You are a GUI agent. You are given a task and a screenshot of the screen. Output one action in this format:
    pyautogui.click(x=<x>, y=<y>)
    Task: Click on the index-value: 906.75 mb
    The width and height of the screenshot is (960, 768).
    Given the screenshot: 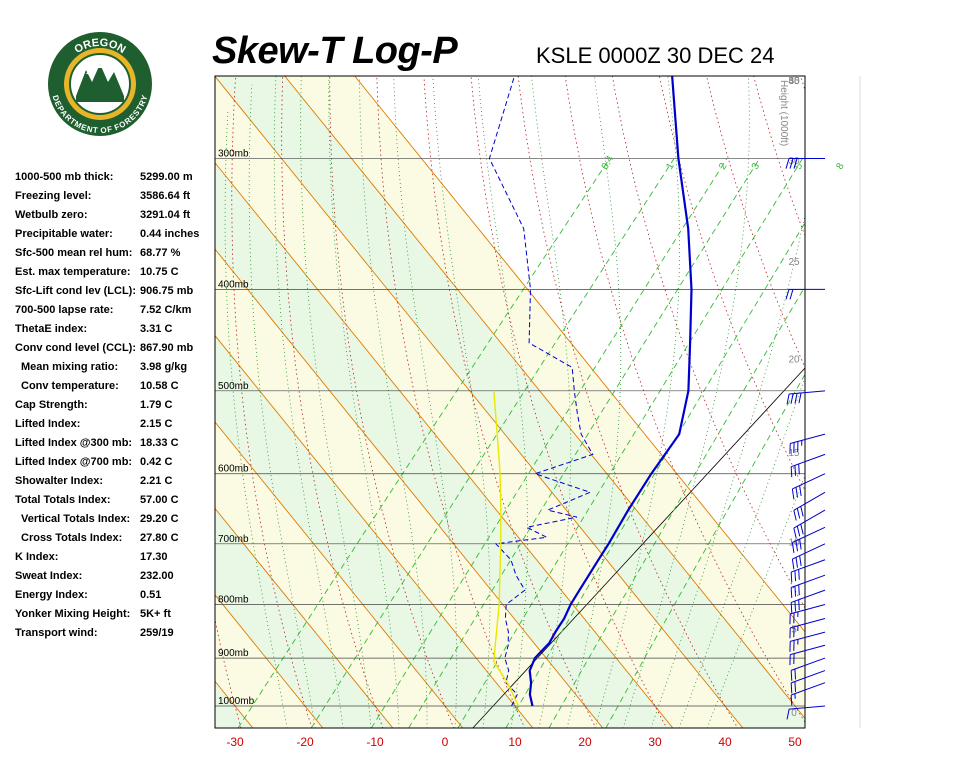 What is the action you would take?
    pyautogui.click(x=167, y=291)
    